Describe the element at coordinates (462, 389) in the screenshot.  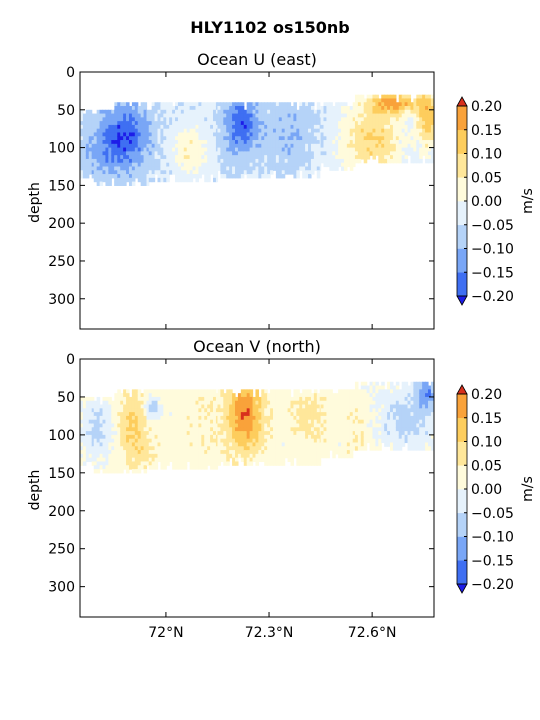
I see `colorbar-extend-max` at that location.